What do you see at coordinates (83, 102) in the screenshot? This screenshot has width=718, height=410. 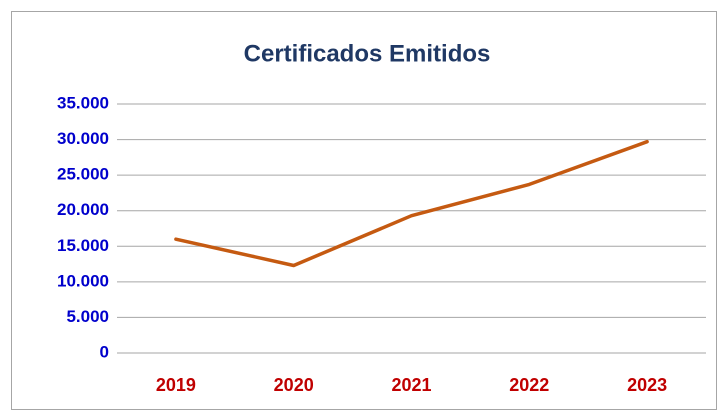 I see `y-tick-label: 35.000` at bounding box center [83, 102].